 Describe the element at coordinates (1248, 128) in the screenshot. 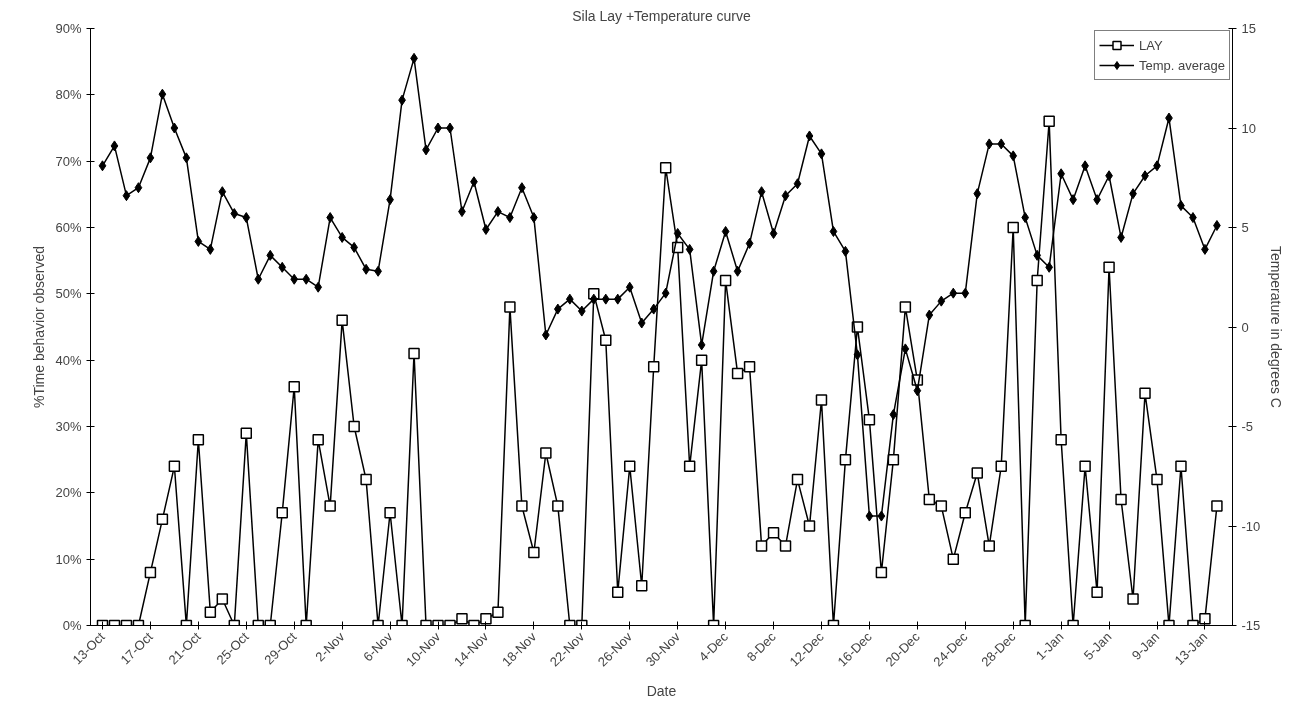

I see `y2-tick-label: 10` at that location.